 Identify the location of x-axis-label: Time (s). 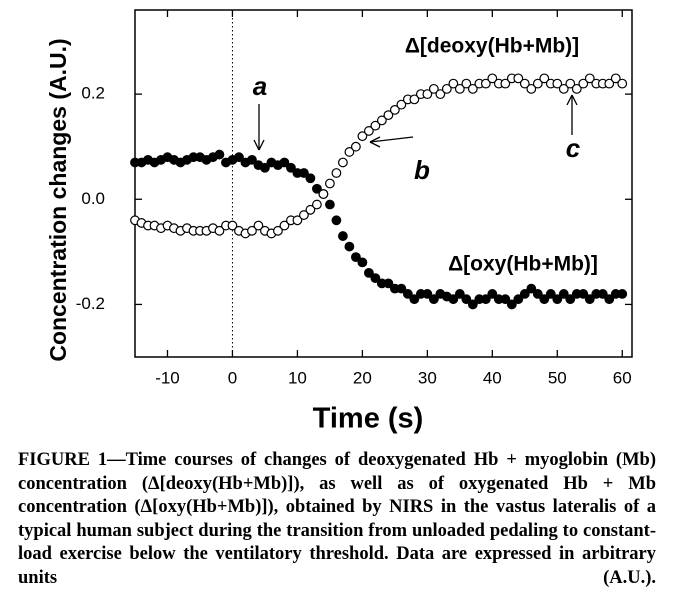
(368, 419).